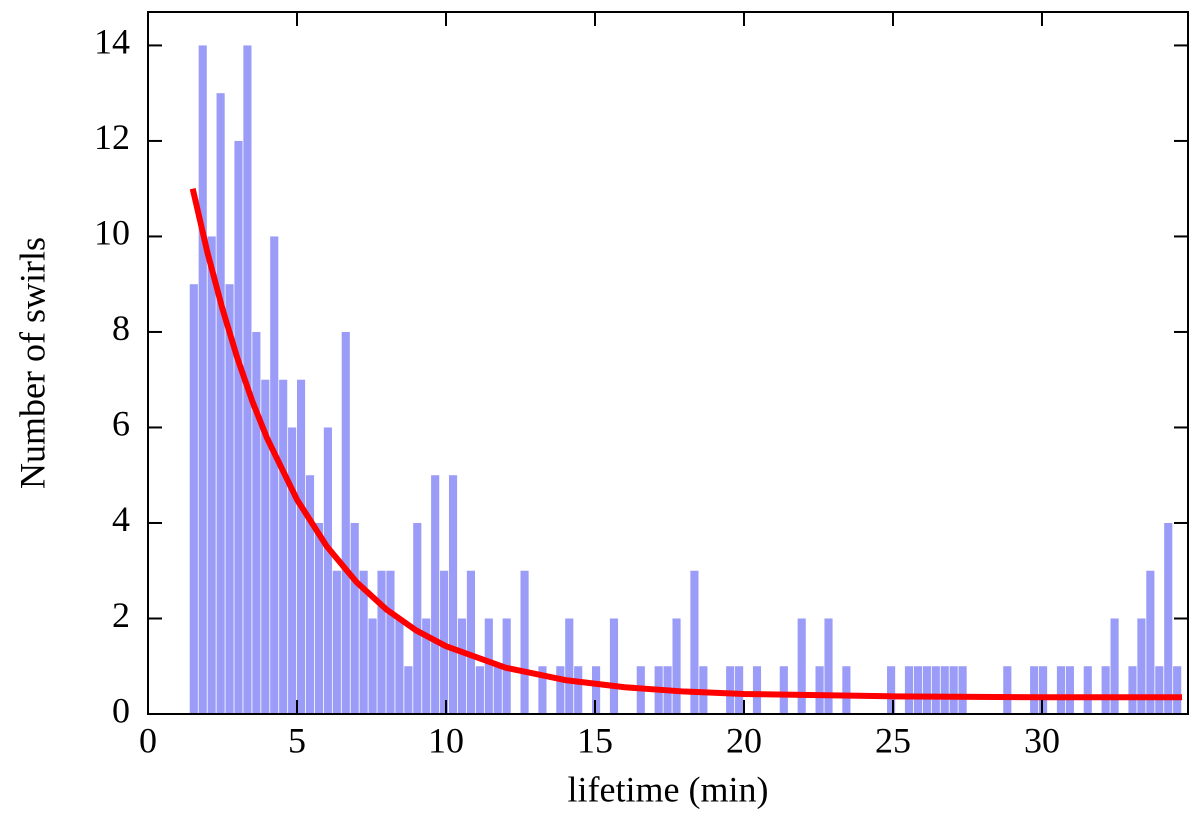 This screenshot has width=1200, height=821. What do you see at coordinates (121, 615) in the screenshot?
I see `y-tick-label: 2` at bounding box center [121, 615].